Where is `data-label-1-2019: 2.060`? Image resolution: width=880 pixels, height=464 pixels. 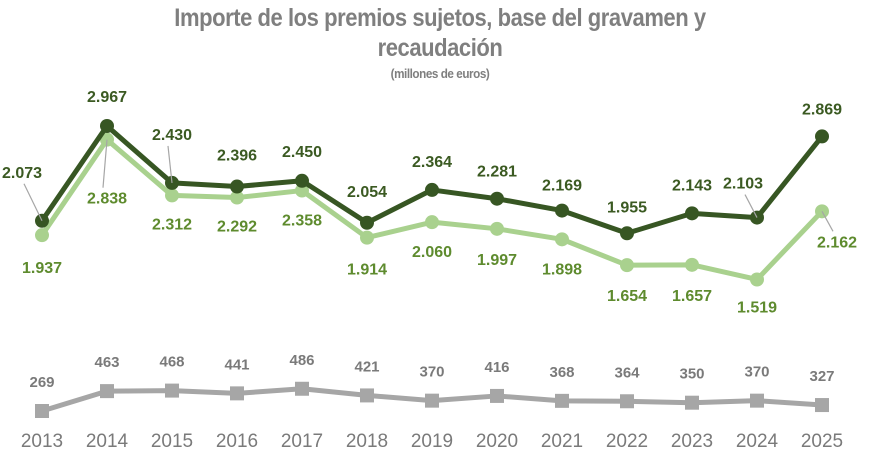
data-label-1-2019: 2.060 is located at coordinates (432, 252).